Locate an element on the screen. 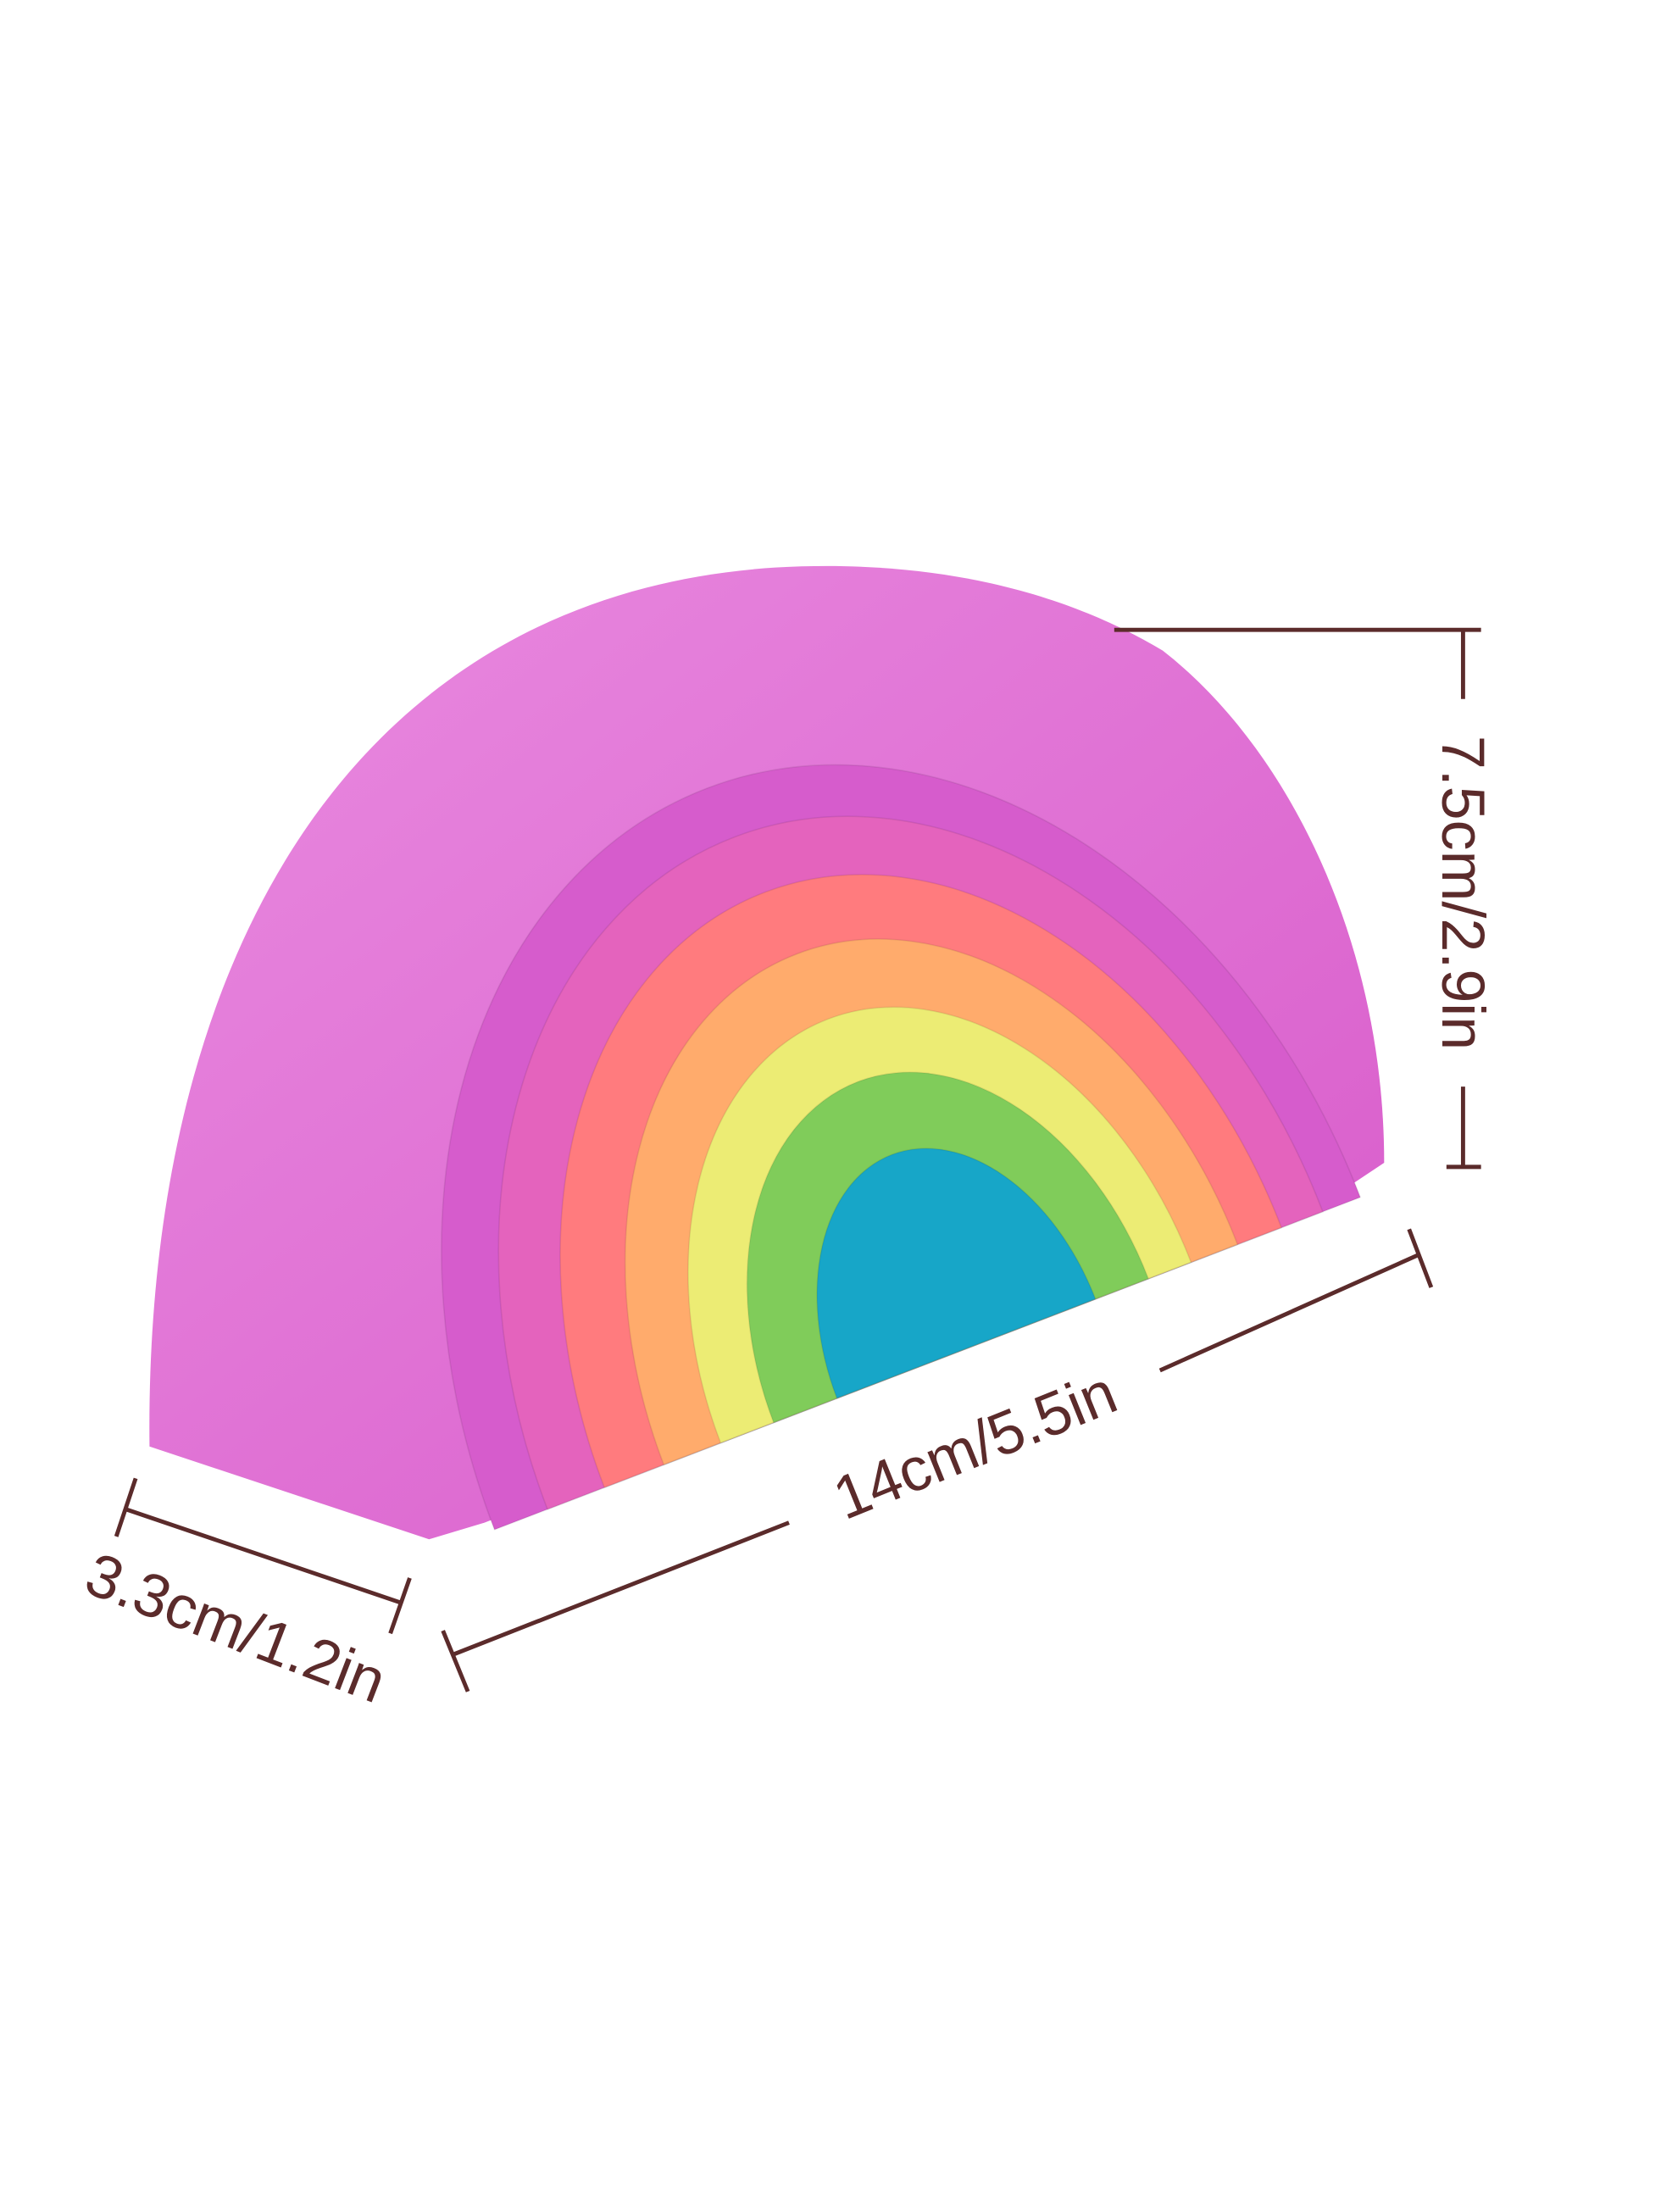  height-label: 7.5cm/2.9in is located at coordinates (1463, 893).